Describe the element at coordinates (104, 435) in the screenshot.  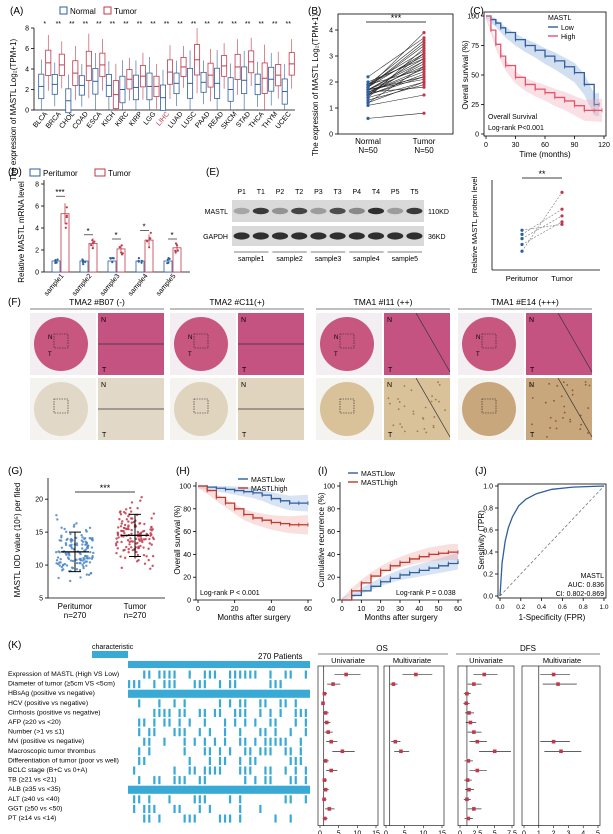
I see `panel-f-t-label-0-1: T` at that location.